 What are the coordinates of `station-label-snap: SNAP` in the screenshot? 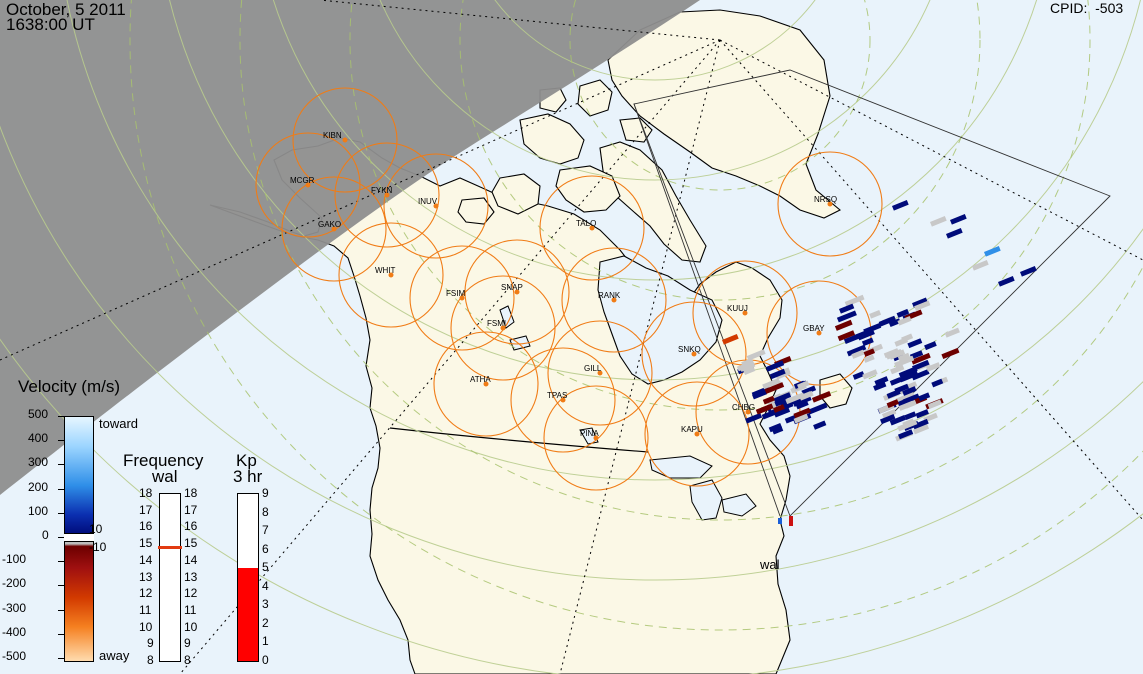 It's located at (512, 287).